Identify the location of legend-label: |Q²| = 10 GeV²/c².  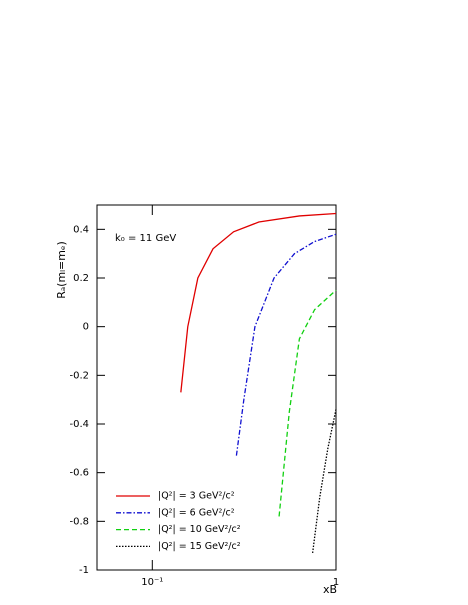
(199, 529).